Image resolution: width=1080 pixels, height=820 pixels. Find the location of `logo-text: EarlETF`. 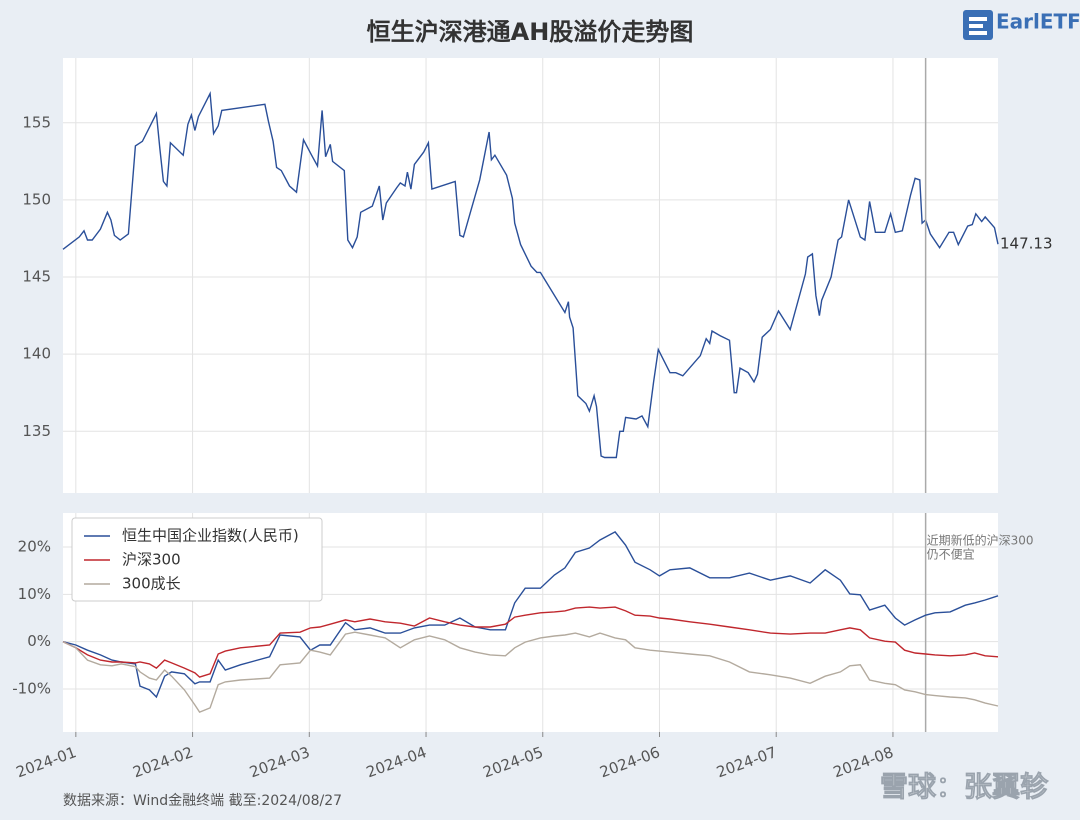

logo-text: EarlETF is located at coordinates (1038, 22).